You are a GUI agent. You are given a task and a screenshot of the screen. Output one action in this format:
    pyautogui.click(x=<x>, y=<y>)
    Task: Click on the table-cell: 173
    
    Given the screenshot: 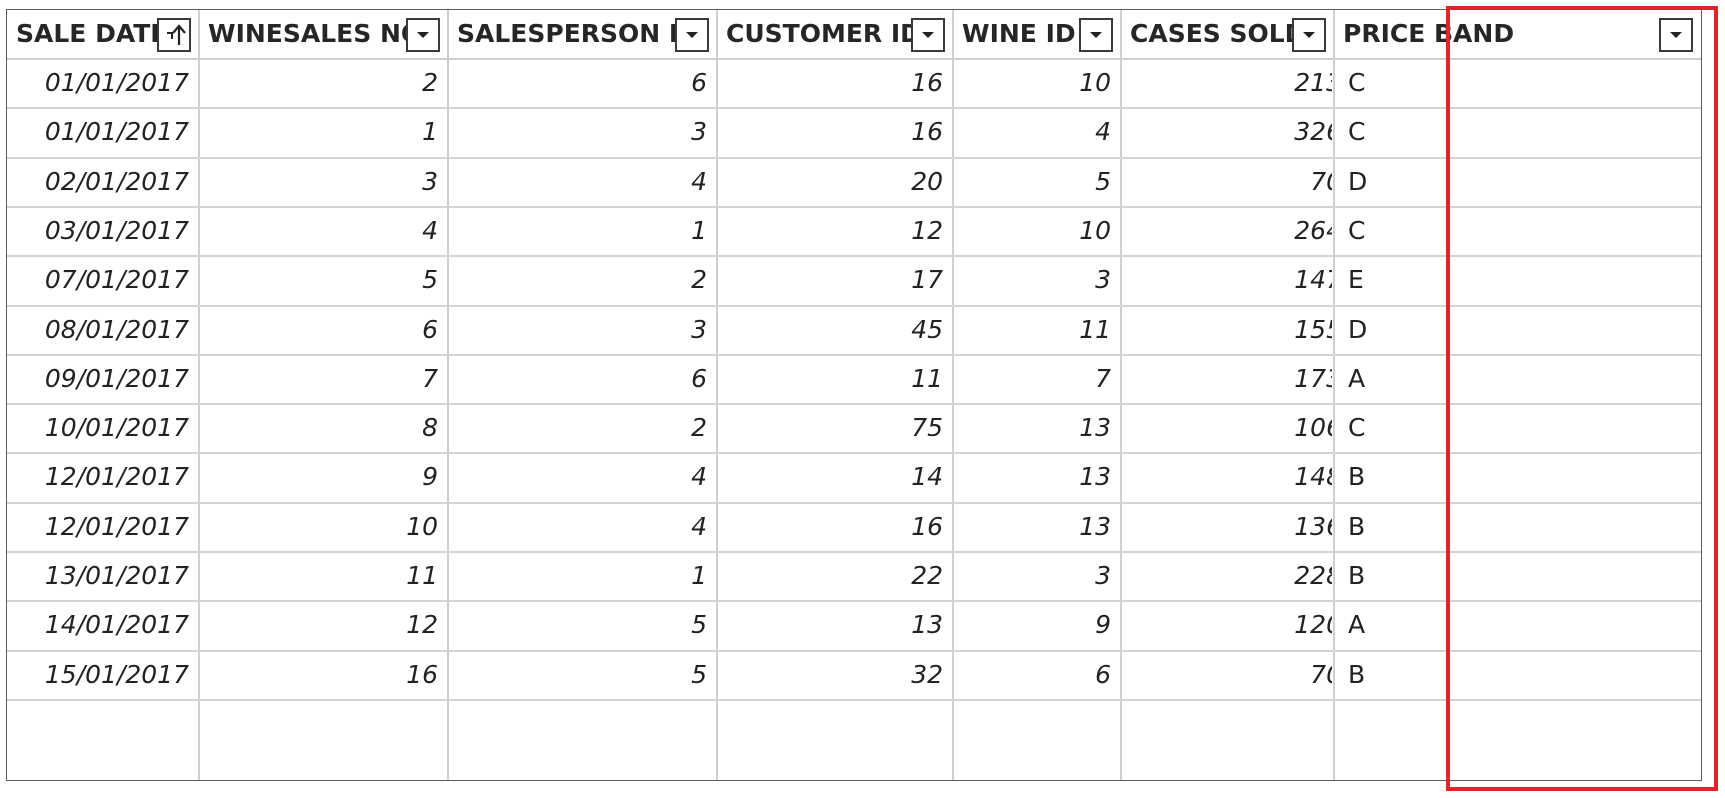 What is the action you would take?
    pyautogui.click(x=1226, y=378)
    